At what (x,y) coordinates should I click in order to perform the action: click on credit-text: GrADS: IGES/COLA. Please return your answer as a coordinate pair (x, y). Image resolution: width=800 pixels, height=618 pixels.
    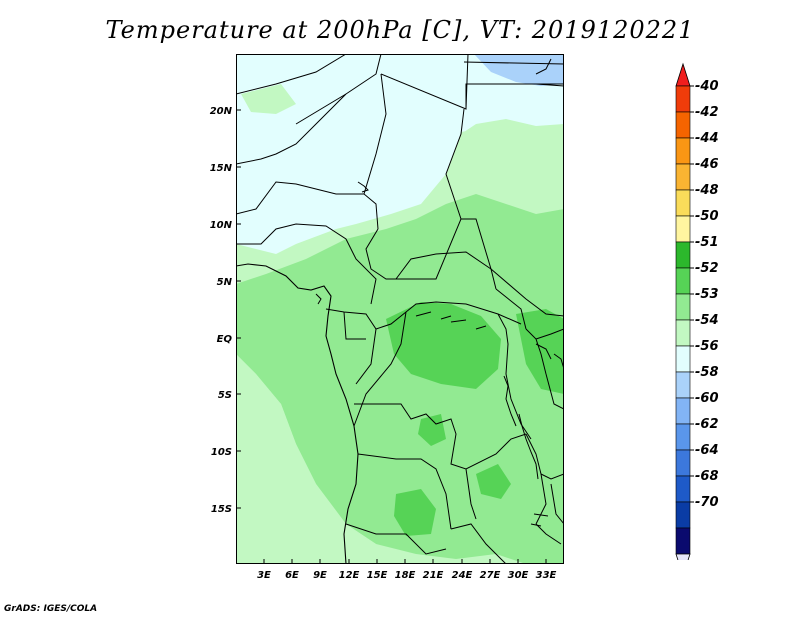
    Looking at the image, I should click on (51, 609).